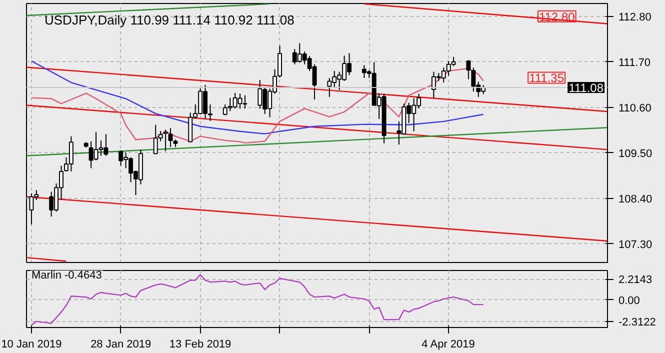 The height and width of the screenshot is (353, 665). I want to click on x-tick-label: 10 Jan 2019, so click(31, 344).